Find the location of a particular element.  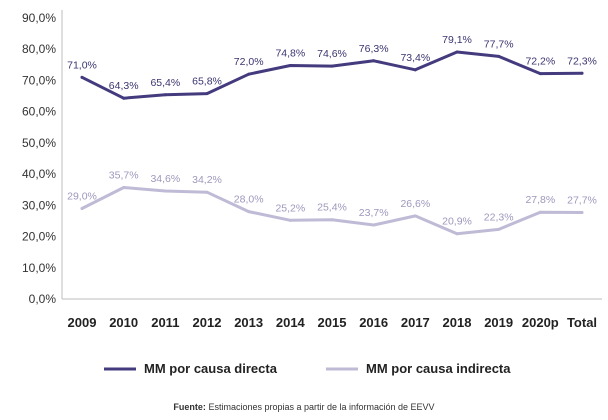

y-tick-label: 0,0% is located at coordinates (43, 299).